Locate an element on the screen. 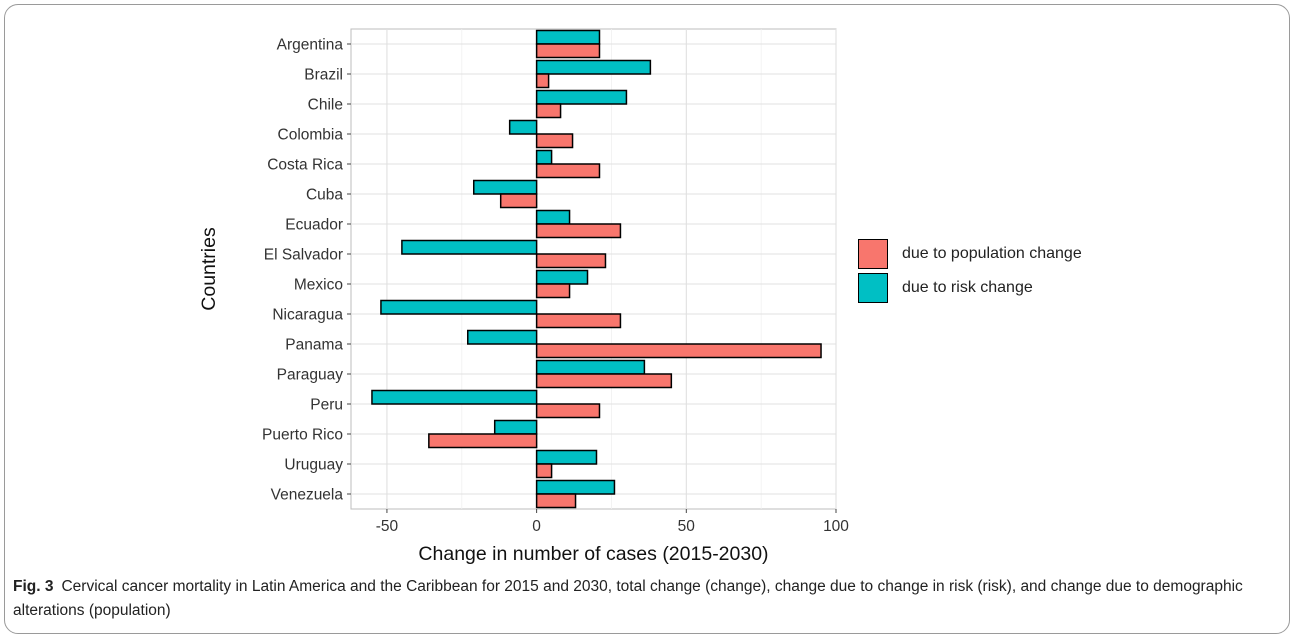 This screenshot has width=1296, height=641. bar-risk-paraguay is located at coordinates (590, 367).